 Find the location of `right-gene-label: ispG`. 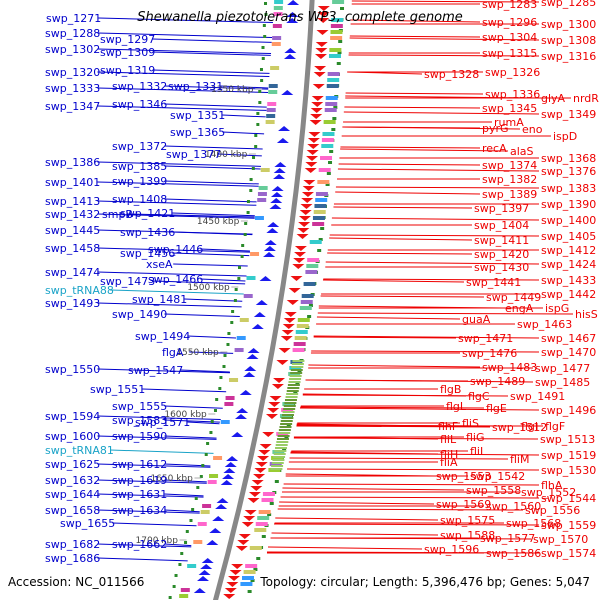

right-gene-label: ispG is located at coordinates (557, 308).